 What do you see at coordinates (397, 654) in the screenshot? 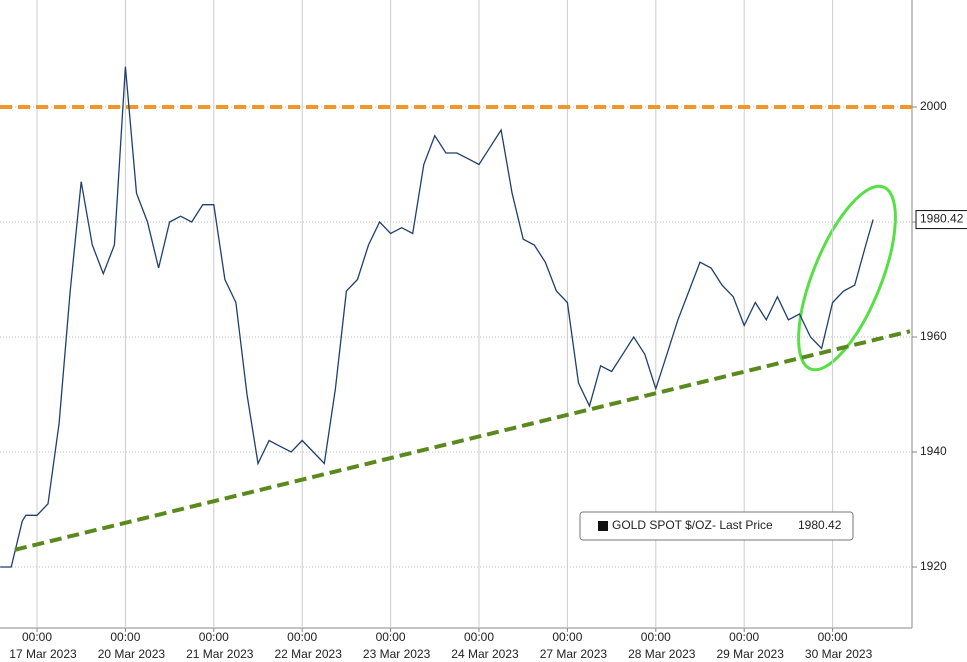
I see `x-date-label: 23 Mar 2023` at bounding box center [397, 654].